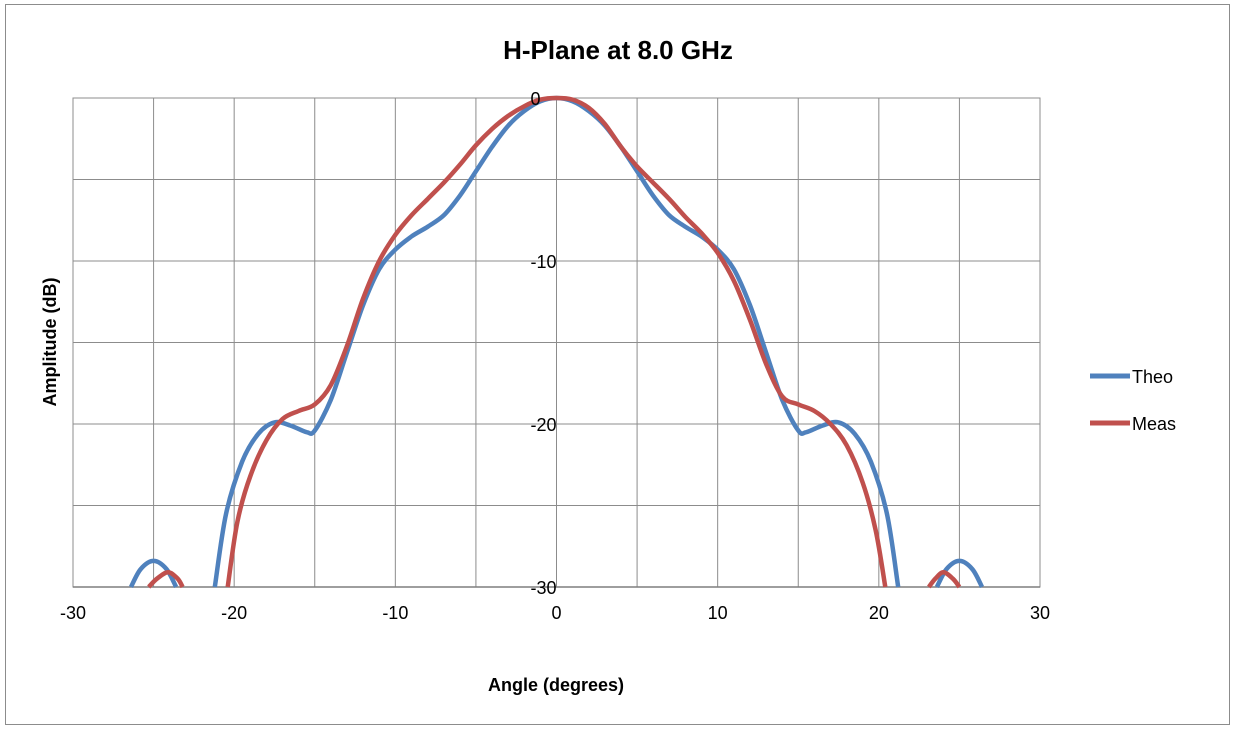  I want to click on legend-label-meas: Meas, so click(1154, 424).